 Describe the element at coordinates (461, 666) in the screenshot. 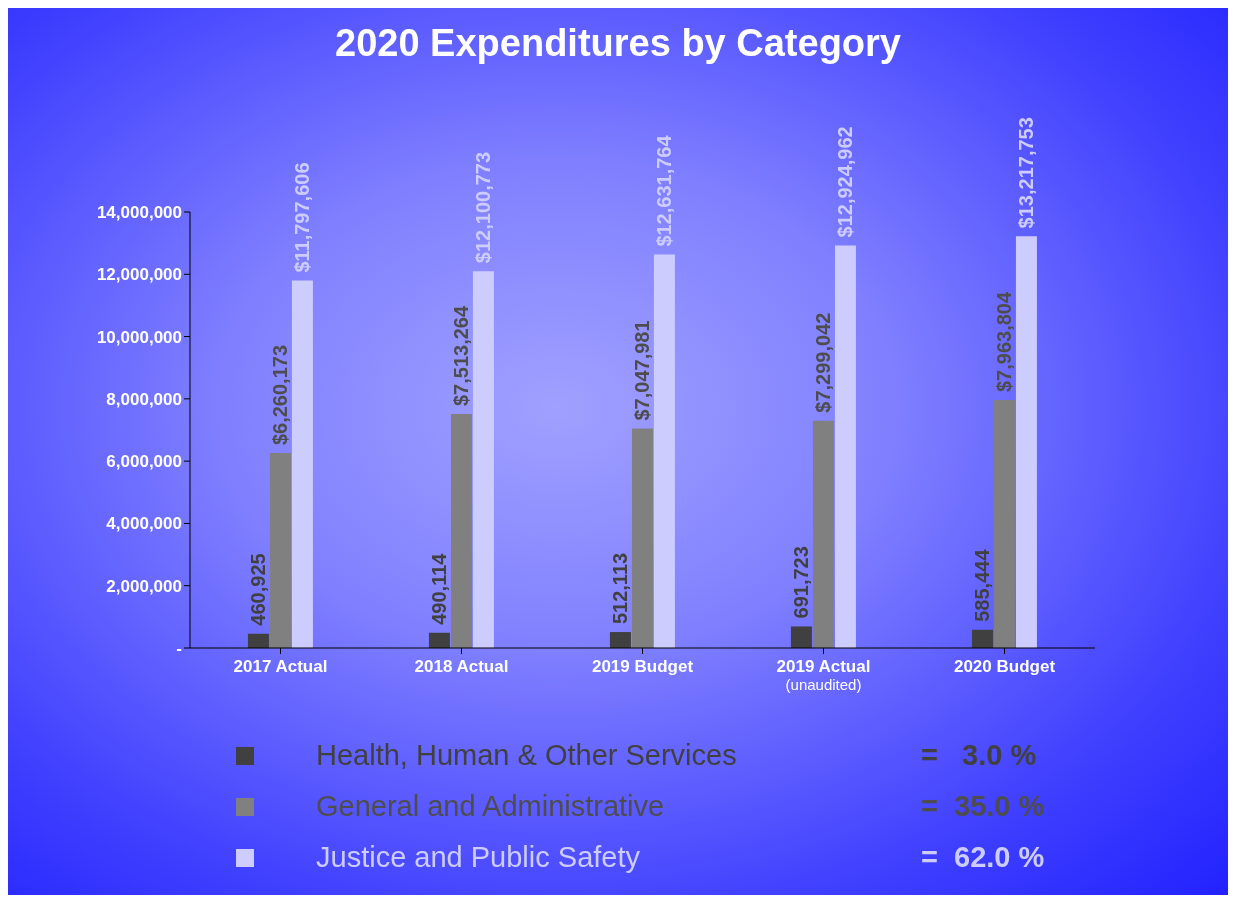

I see `x-tick-label: 2018 Actual` at that location.